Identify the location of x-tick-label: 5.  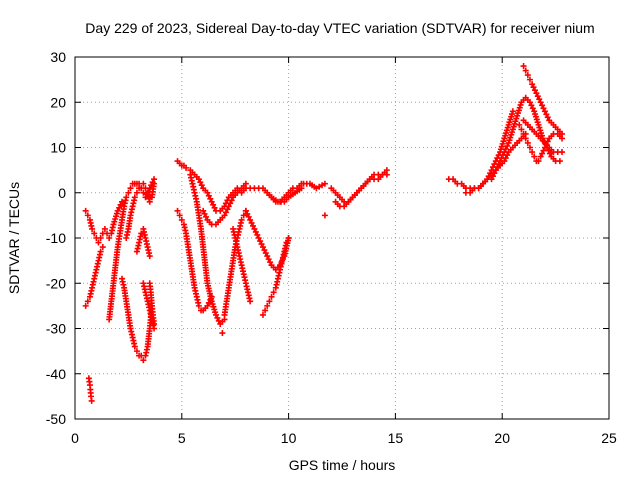
(182, 438).